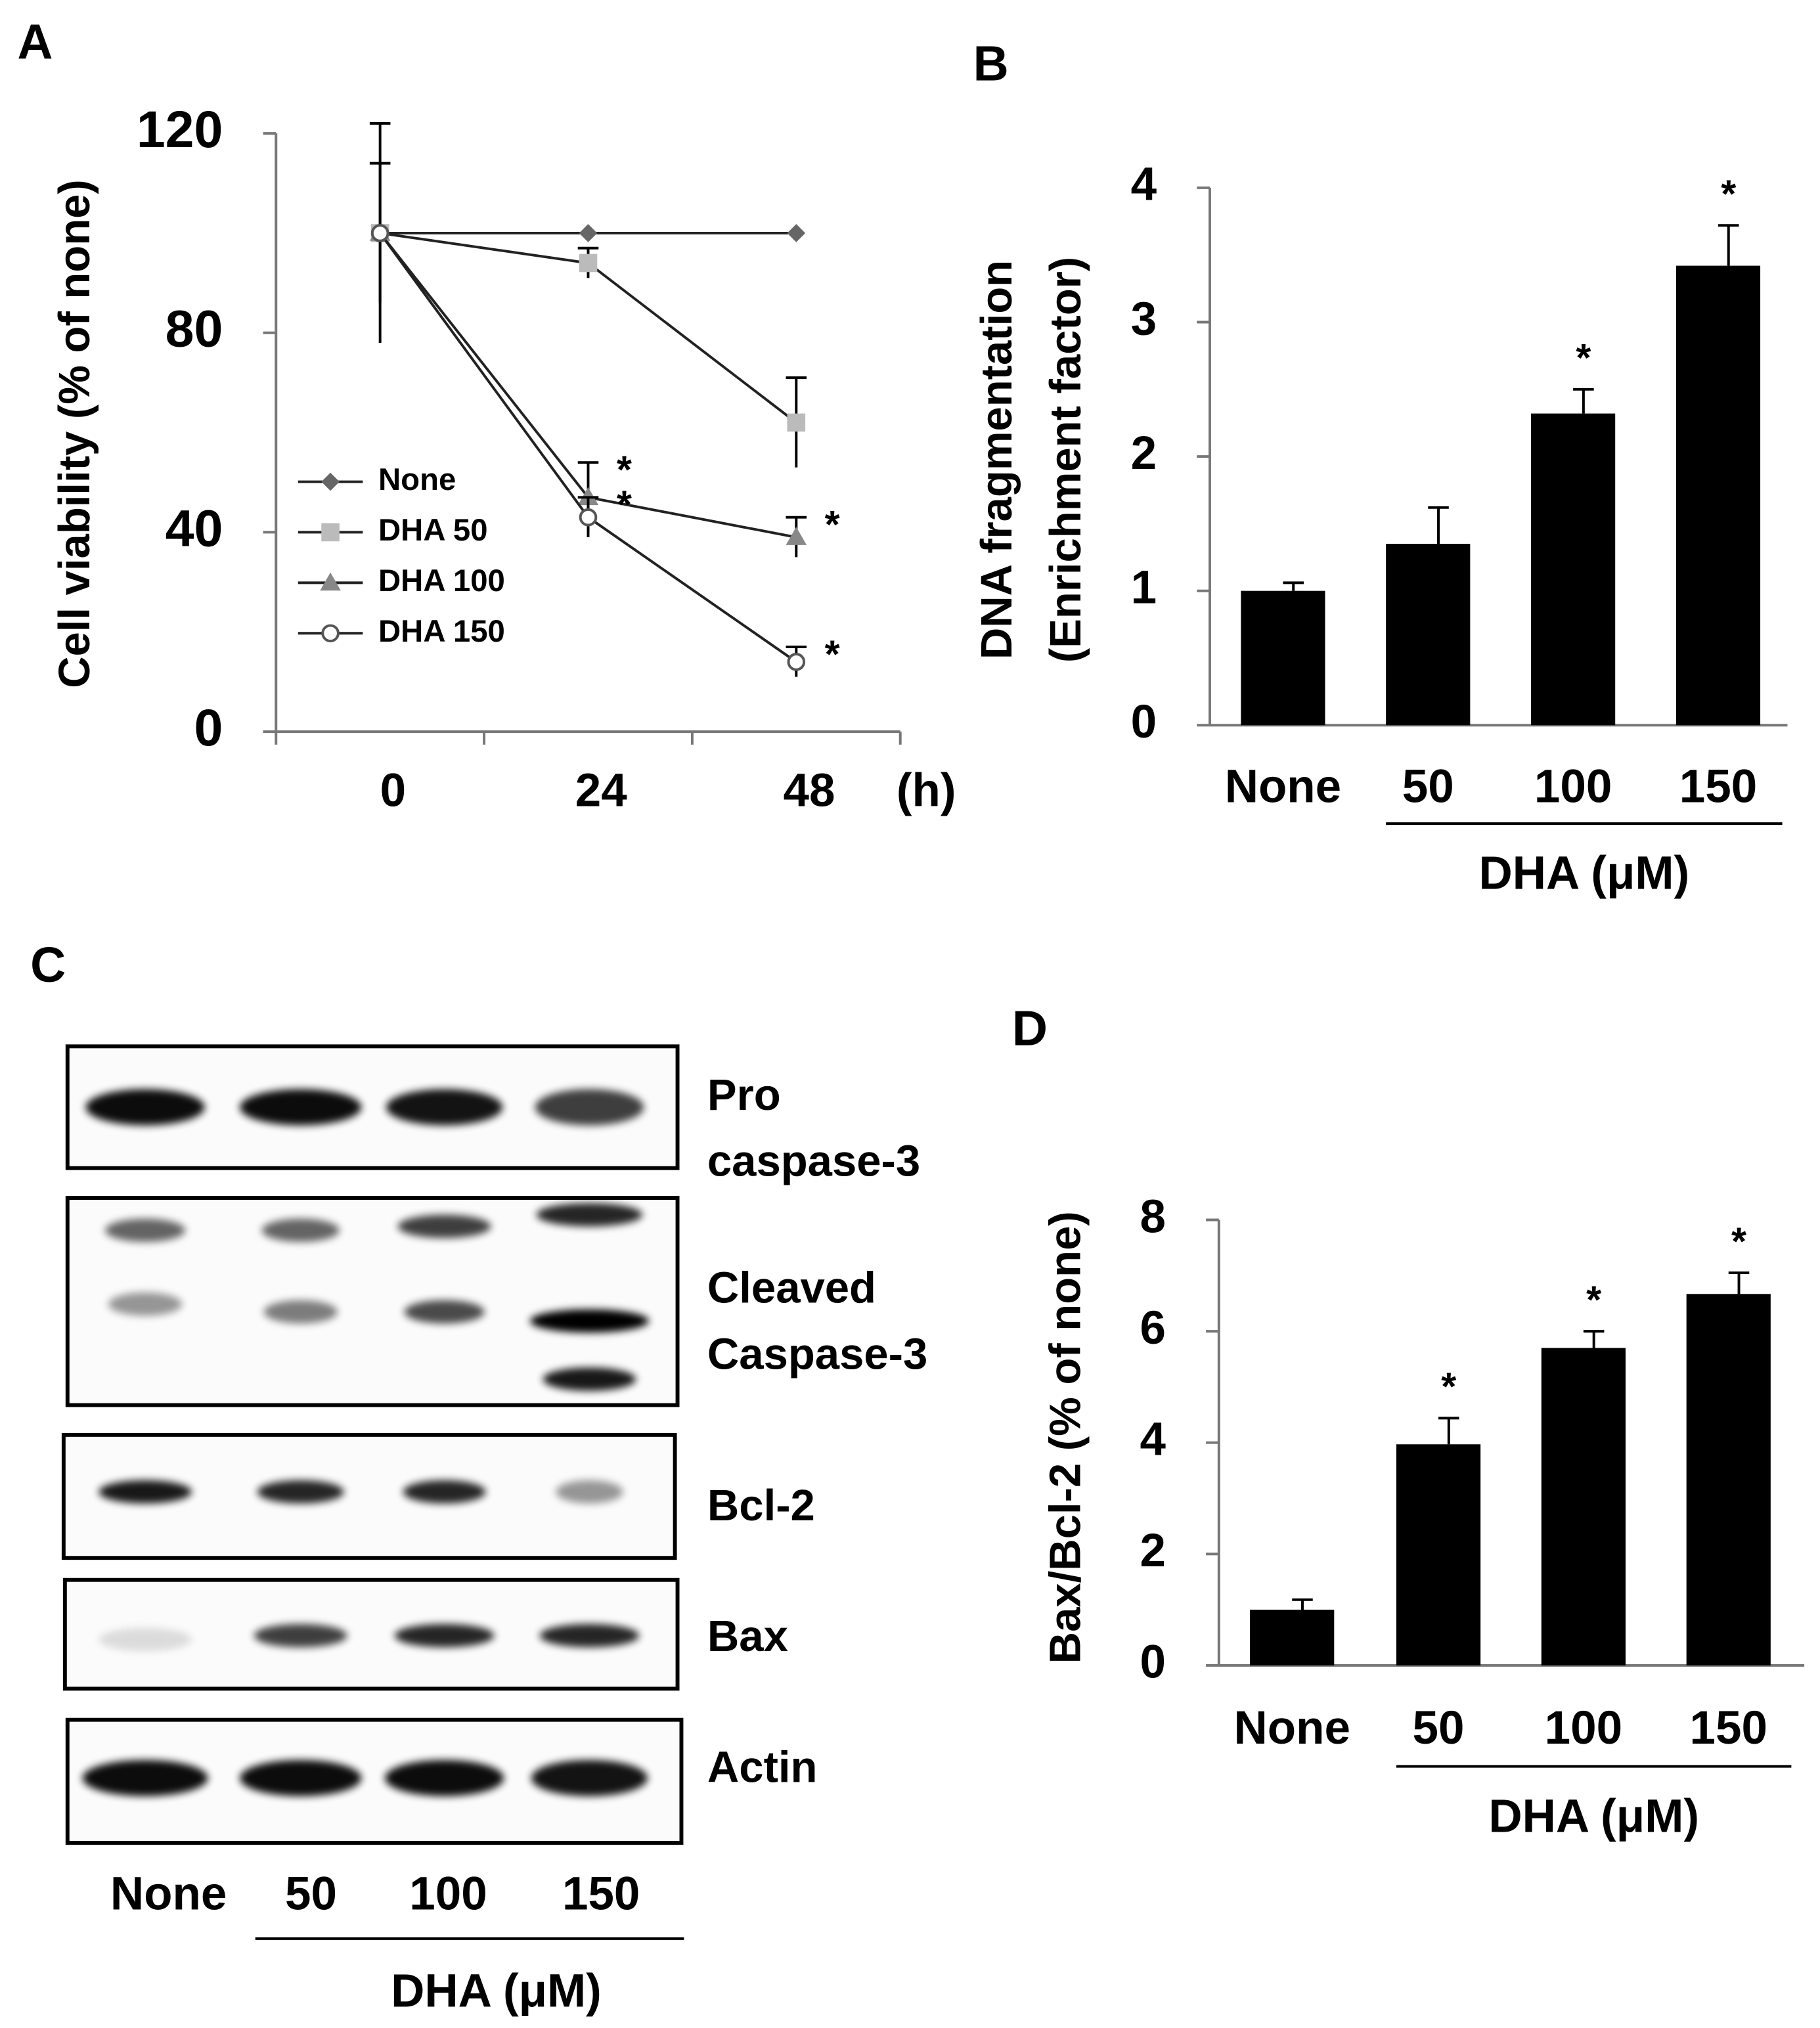 The height and width of the screenshot is (2028, 1820). I want to click on panel-letter: A, so click(35, 41).